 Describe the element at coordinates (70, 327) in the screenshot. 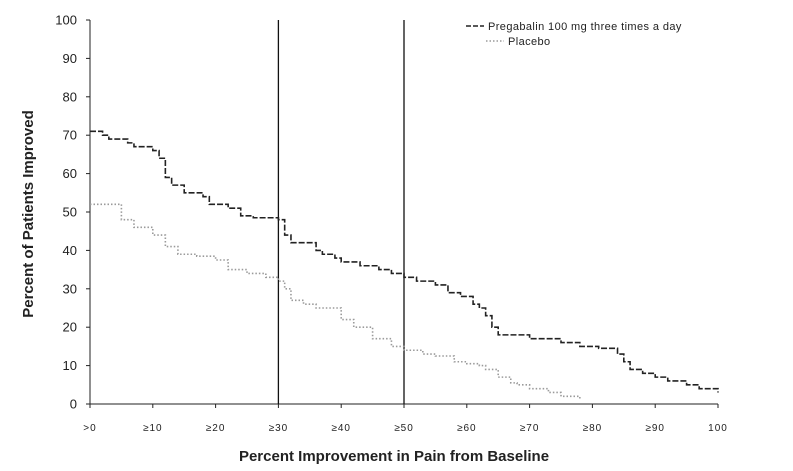

I see `y-tick-label: 20` at that location.